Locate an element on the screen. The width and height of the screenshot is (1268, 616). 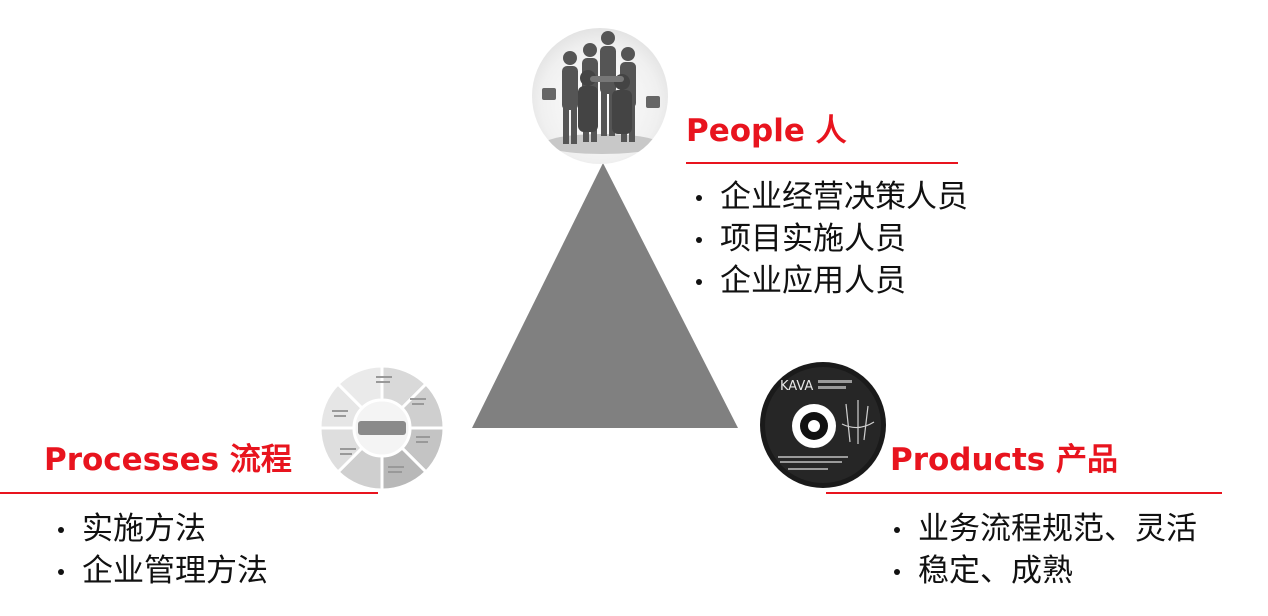
people-list-item: 企业应用人员 is located at coordinates (827, 281).